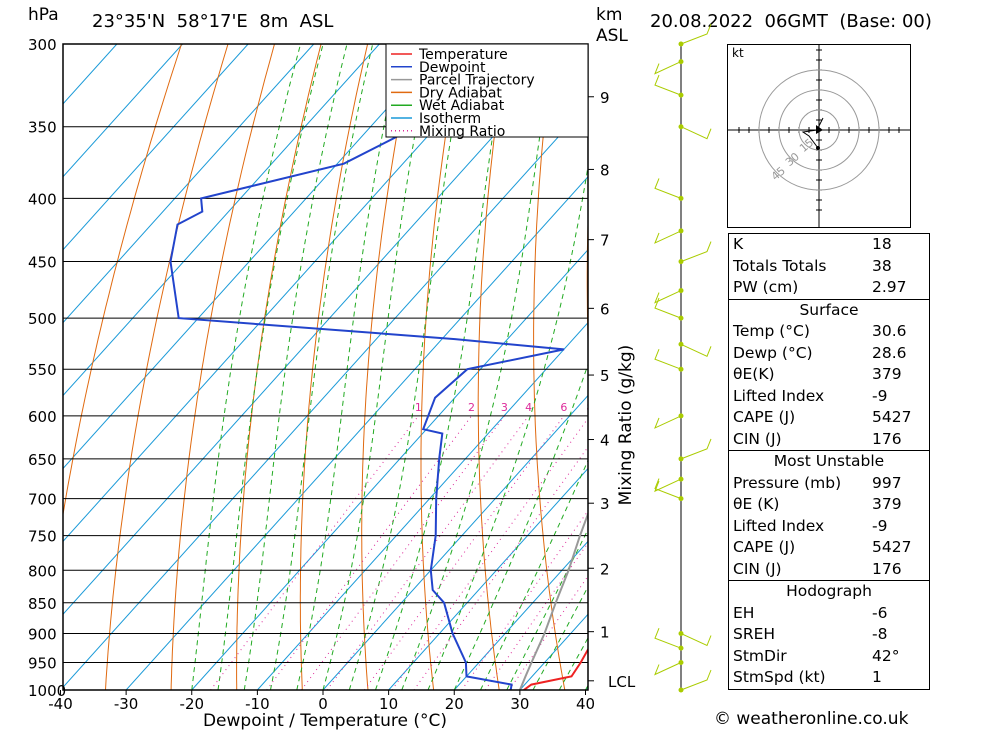 This screenshot has width=1000, height=733. I want to click on pressure-tick-label: 800, so click(42, 571).